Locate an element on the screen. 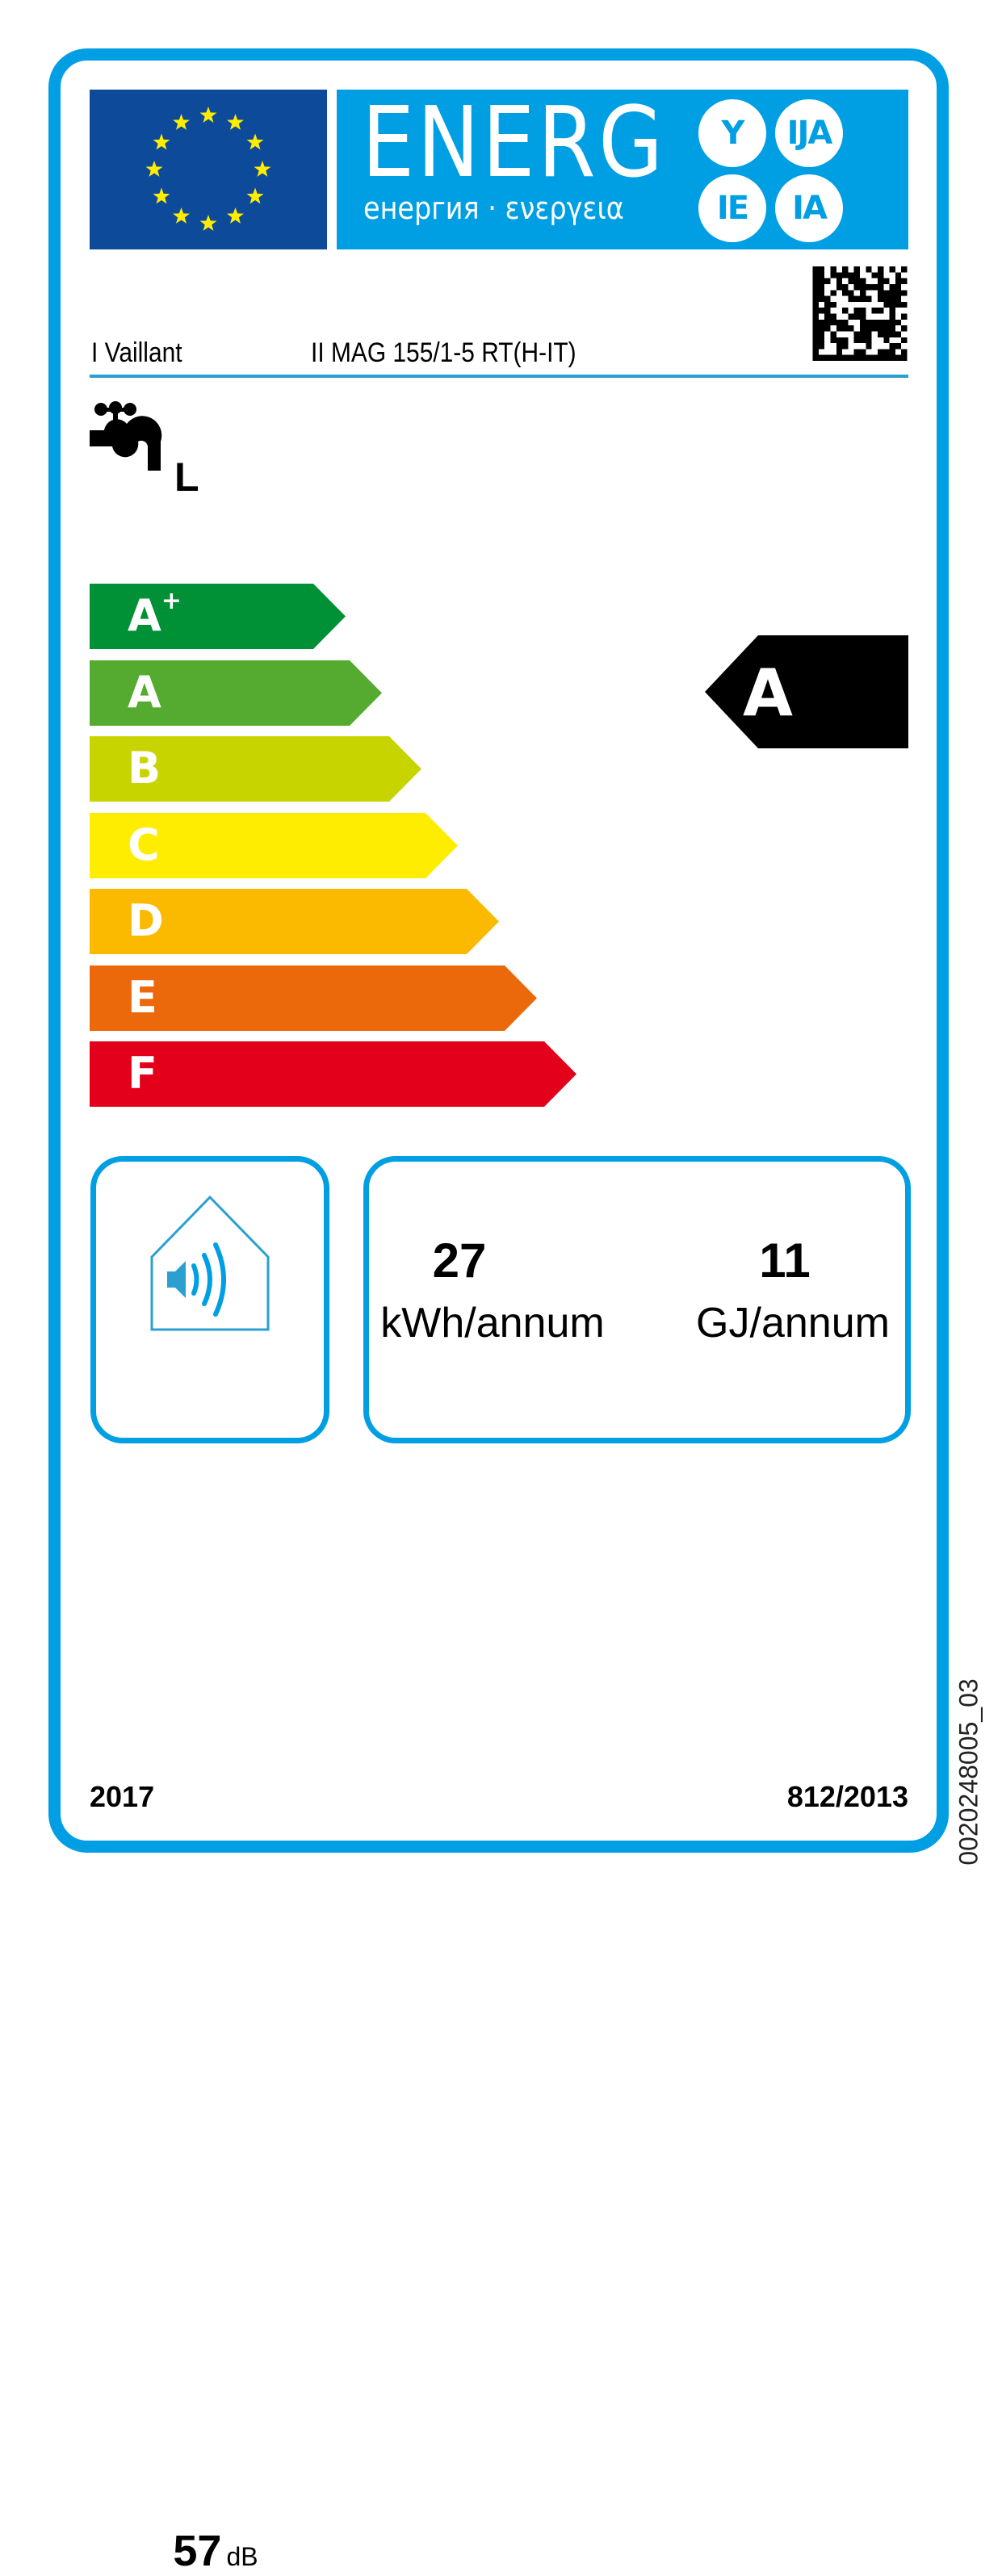 This screenshot has width=1002, height=2576. scale-bar-aplus: A+ is located at coordinates (218, 616).